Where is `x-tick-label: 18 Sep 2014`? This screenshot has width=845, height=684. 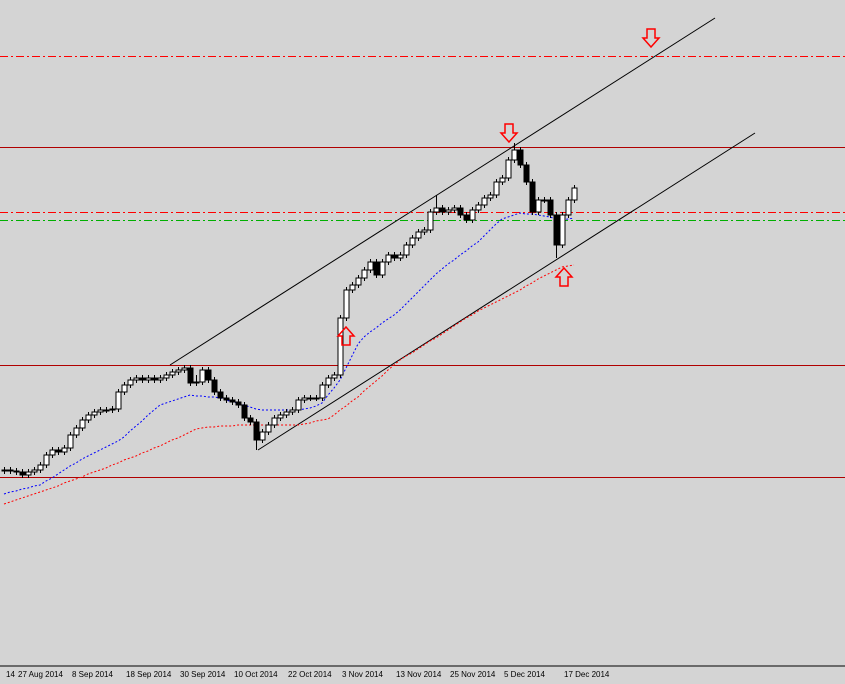 x-tick-label: 18 Sep 2014 is located at coordinates (149, 674).